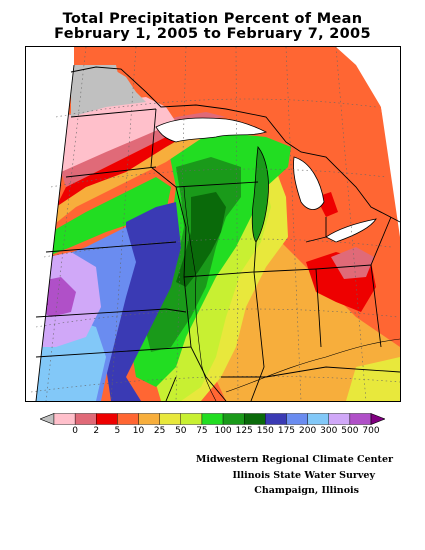 The height and width of the screenshot is (550, 425). Describe the element at coordinates (265, 431) in the screenshot. I see `legend-tick-label: 150` at that location.